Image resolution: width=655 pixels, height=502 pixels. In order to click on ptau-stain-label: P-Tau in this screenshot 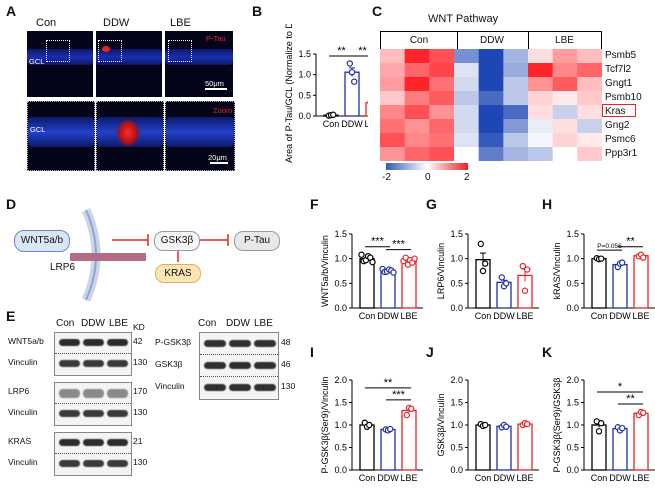, I will do `click(216, 38)`.